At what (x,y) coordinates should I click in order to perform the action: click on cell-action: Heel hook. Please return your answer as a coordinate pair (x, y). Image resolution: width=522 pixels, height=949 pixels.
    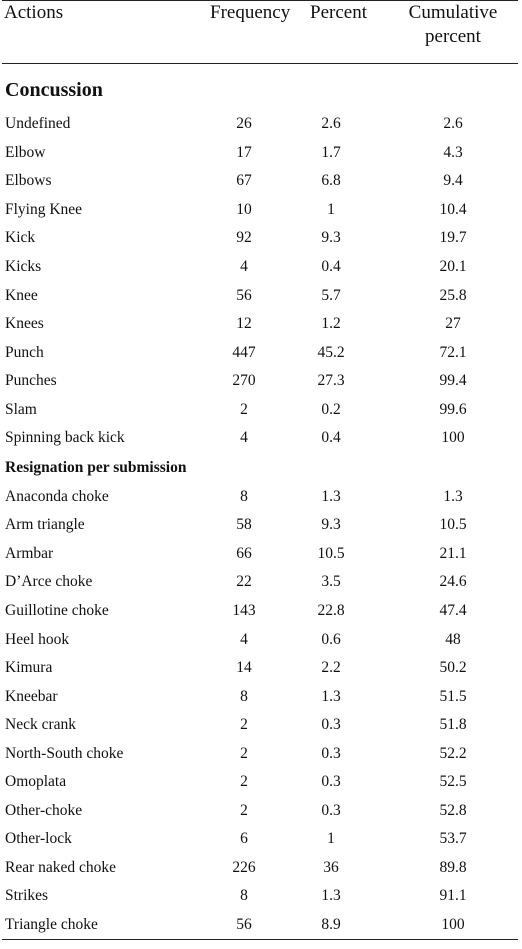
    Looking at the image, I should click on (37, 639).